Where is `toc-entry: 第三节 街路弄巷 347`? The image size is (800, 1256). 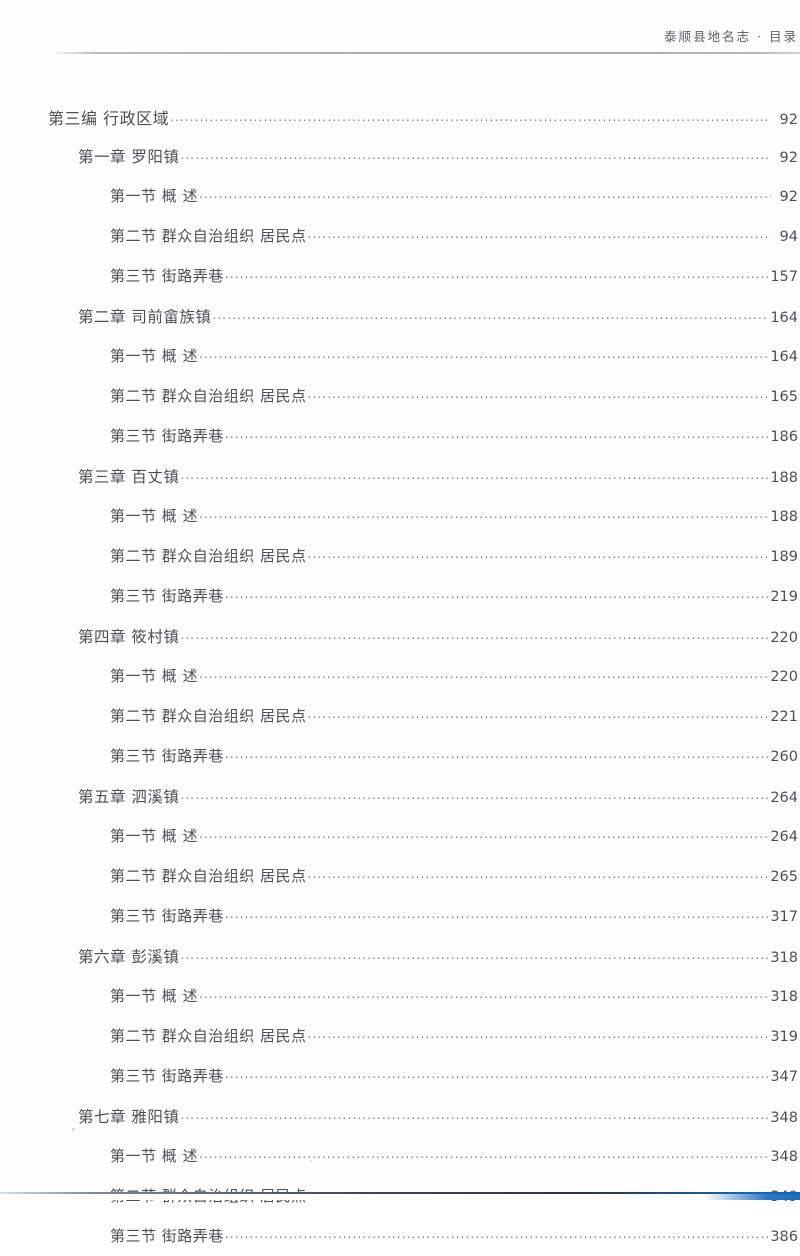
toc-entry: 第三节 街路弄巷 347 is located at coordinates (400, 1076).